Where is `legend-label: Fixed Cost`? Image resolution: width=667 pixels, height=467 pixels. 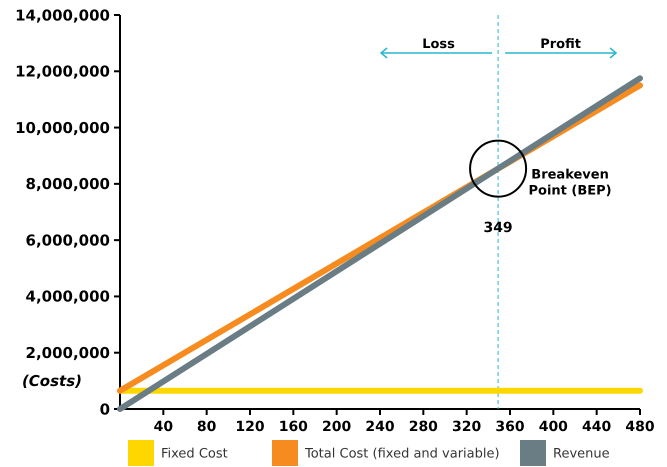
legend-label: Fixed Cost is located at coordinates (194, 454).